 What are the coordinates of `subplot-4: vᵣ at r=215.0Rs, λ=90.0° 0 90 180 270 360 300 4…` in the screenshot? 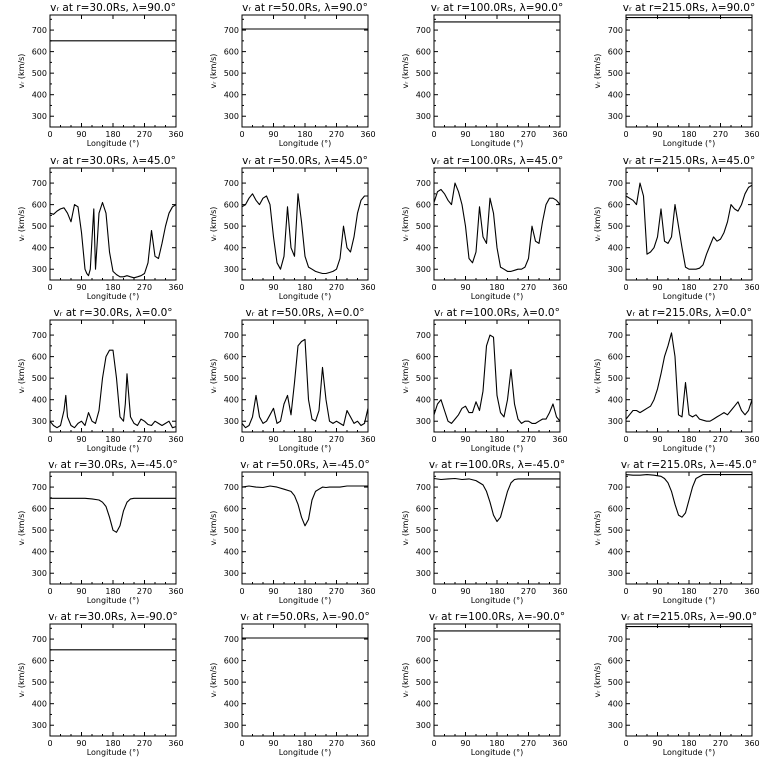 It's located at (676, 75).